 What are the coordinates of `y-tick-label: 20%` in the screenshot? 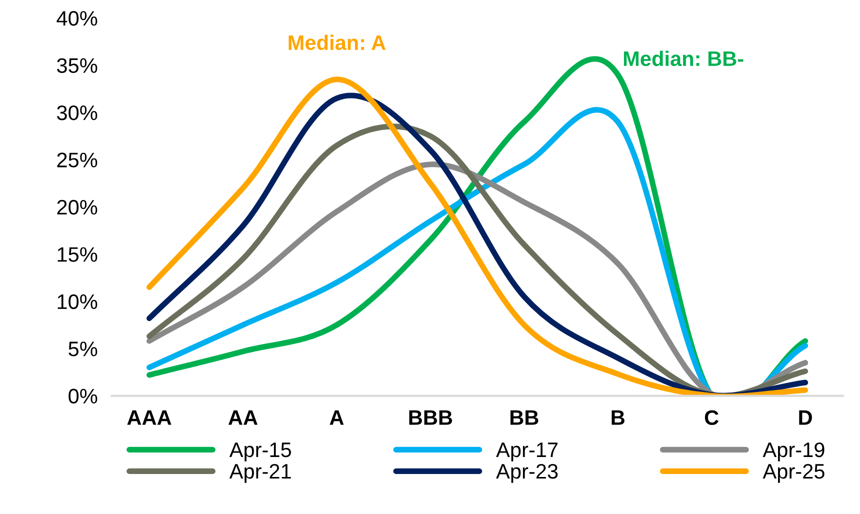 It's located at (77, 207).